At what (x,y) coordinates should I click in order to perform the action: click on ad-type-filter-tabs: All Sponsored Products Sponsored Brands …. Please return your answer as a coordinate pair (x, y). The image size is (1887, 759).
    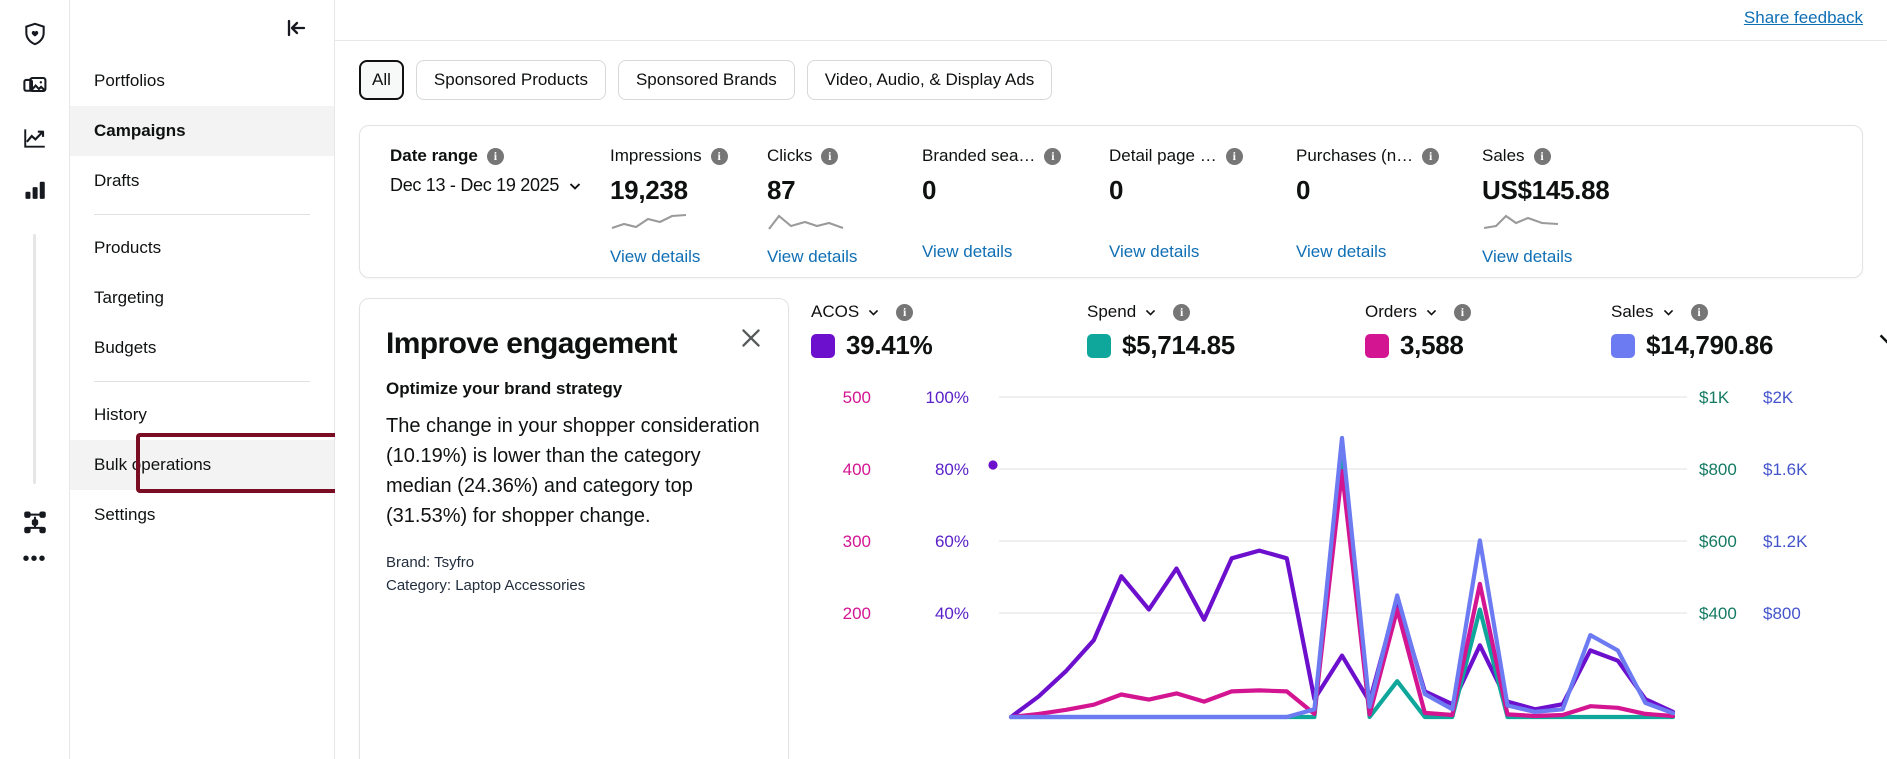
    Looking at the image, I should click on (1111, 80).